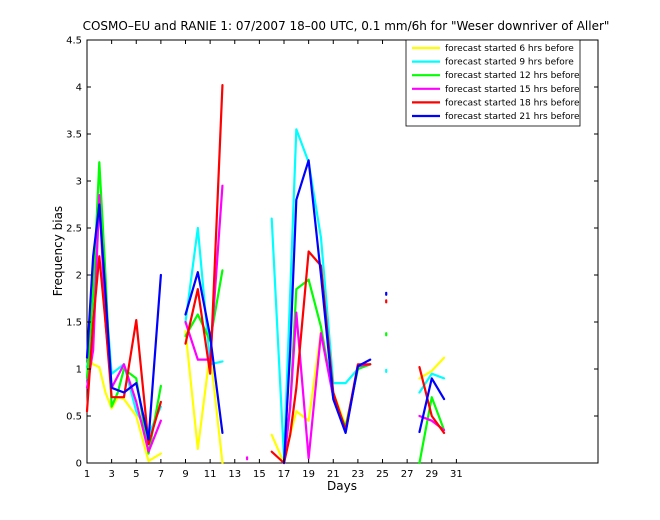 Image resolution: width=660 pixels, height=520 pixels. Describe the element at coordinates (74, 135) in the screenshot. I see `y-tick-label: 3.5` at that location.